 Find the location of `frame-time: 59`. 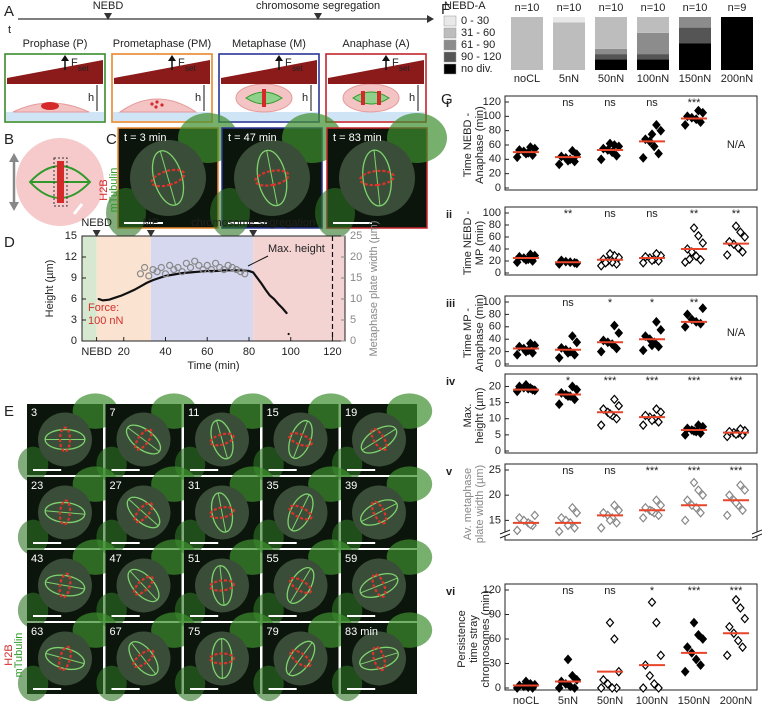

frame-time: 59 is located at coordinates (351, 559).